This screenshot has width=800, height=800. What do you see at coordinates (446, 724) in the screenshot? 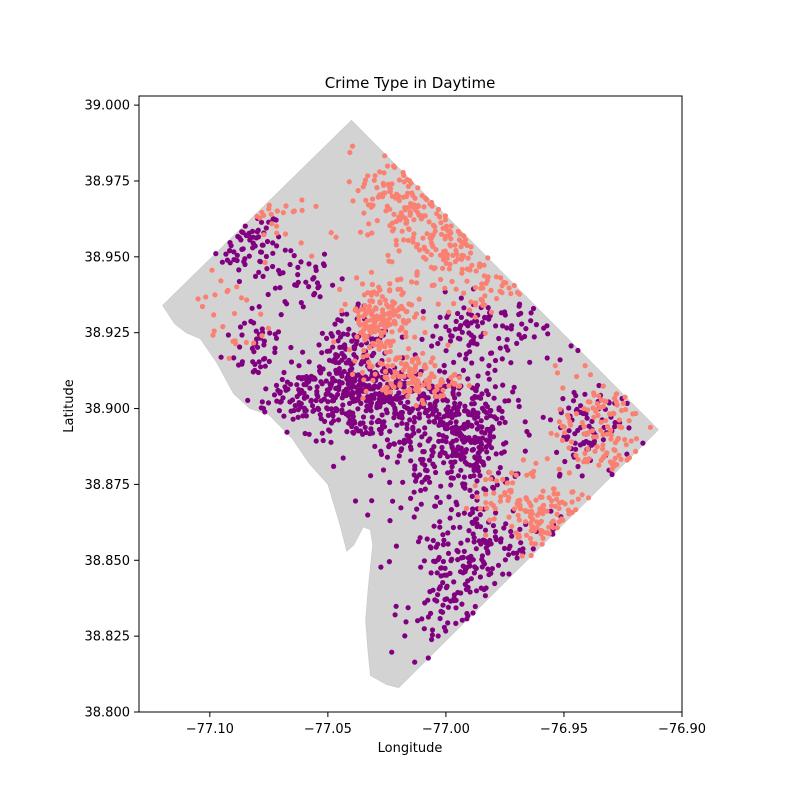
I see `x-axis: −77.10 −77.05 −77.00 −76.95 −76.90` at bounding box center [446, 724].